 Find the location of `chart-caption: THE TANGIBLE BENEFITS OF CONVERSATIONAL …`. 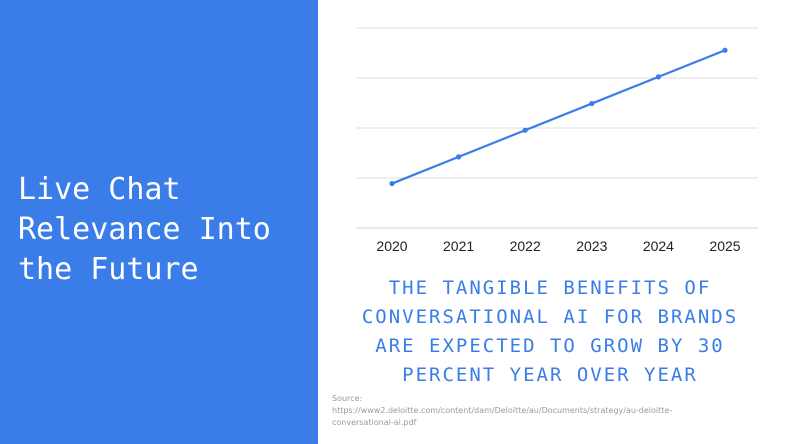

chart-caption: THE TANGIBLE BENEFITS OF CONVERSATIONAL … is located at coordinates (550, 332).